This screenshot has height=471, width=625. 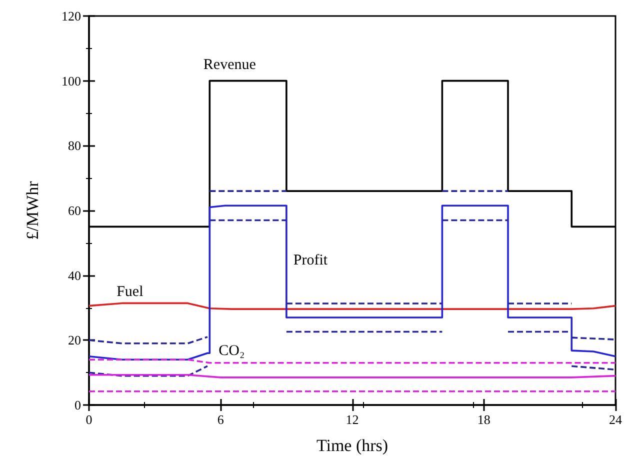 I want to click on x-tick-label: 24, so click(x=615, y=419).